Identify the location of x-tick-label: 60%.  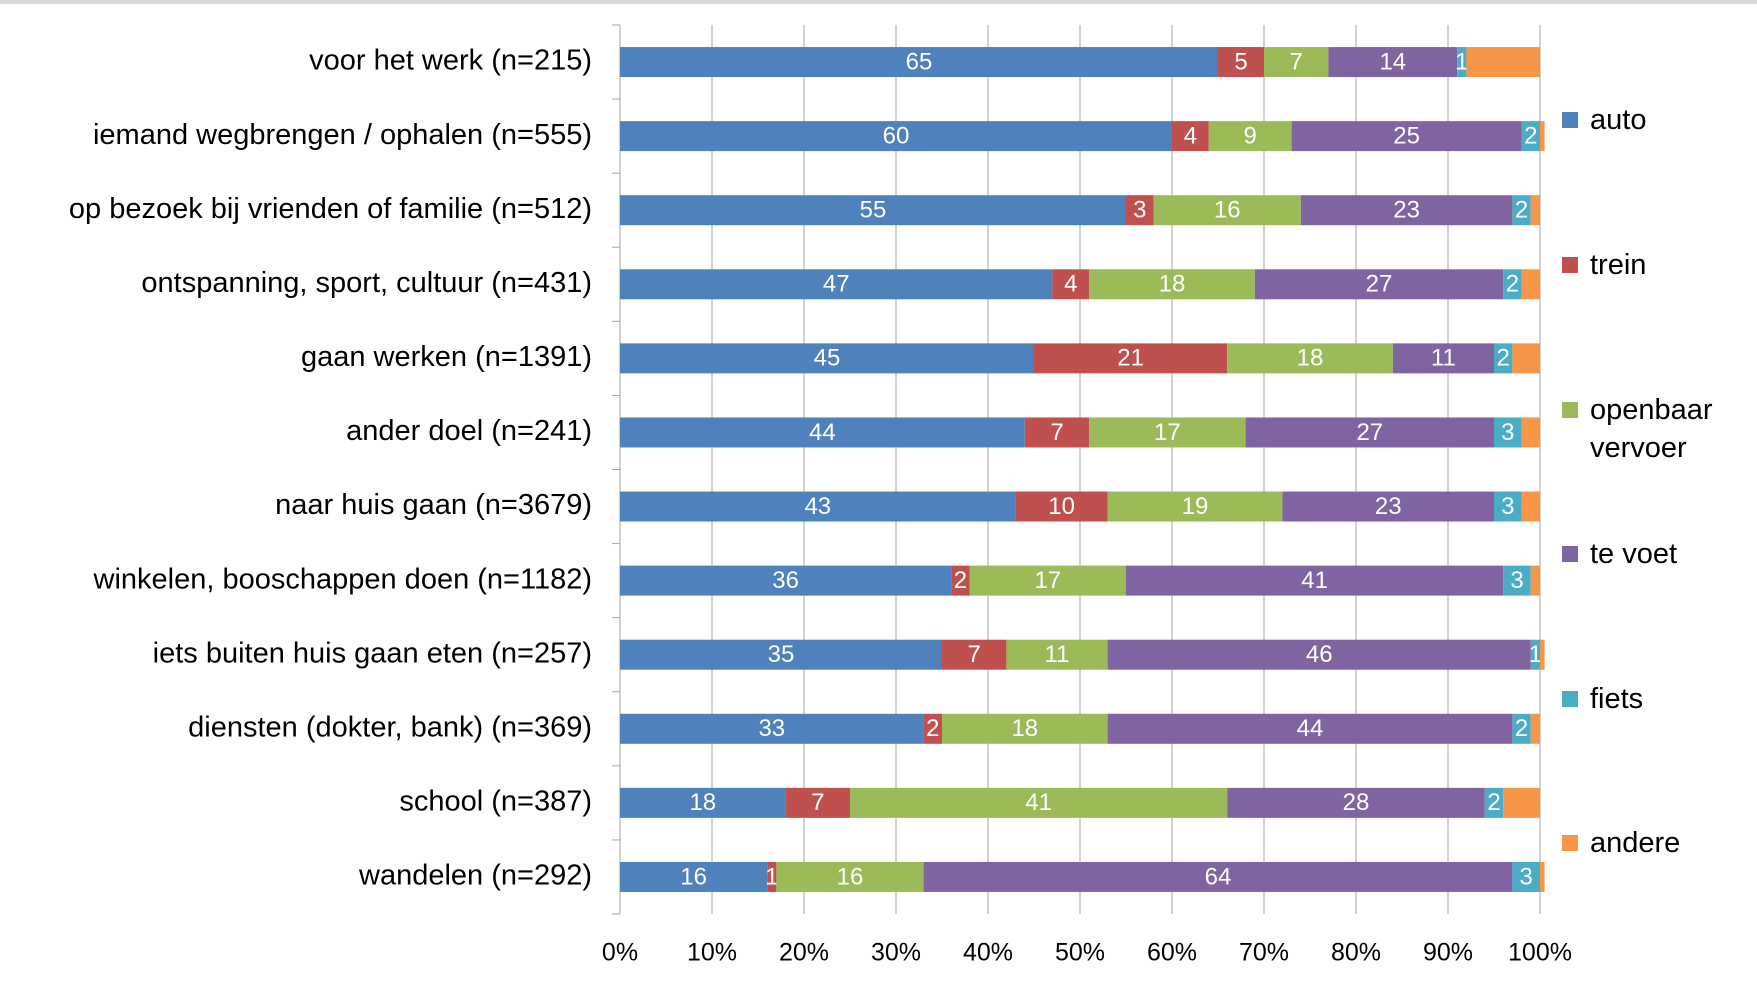
(1172, 953).